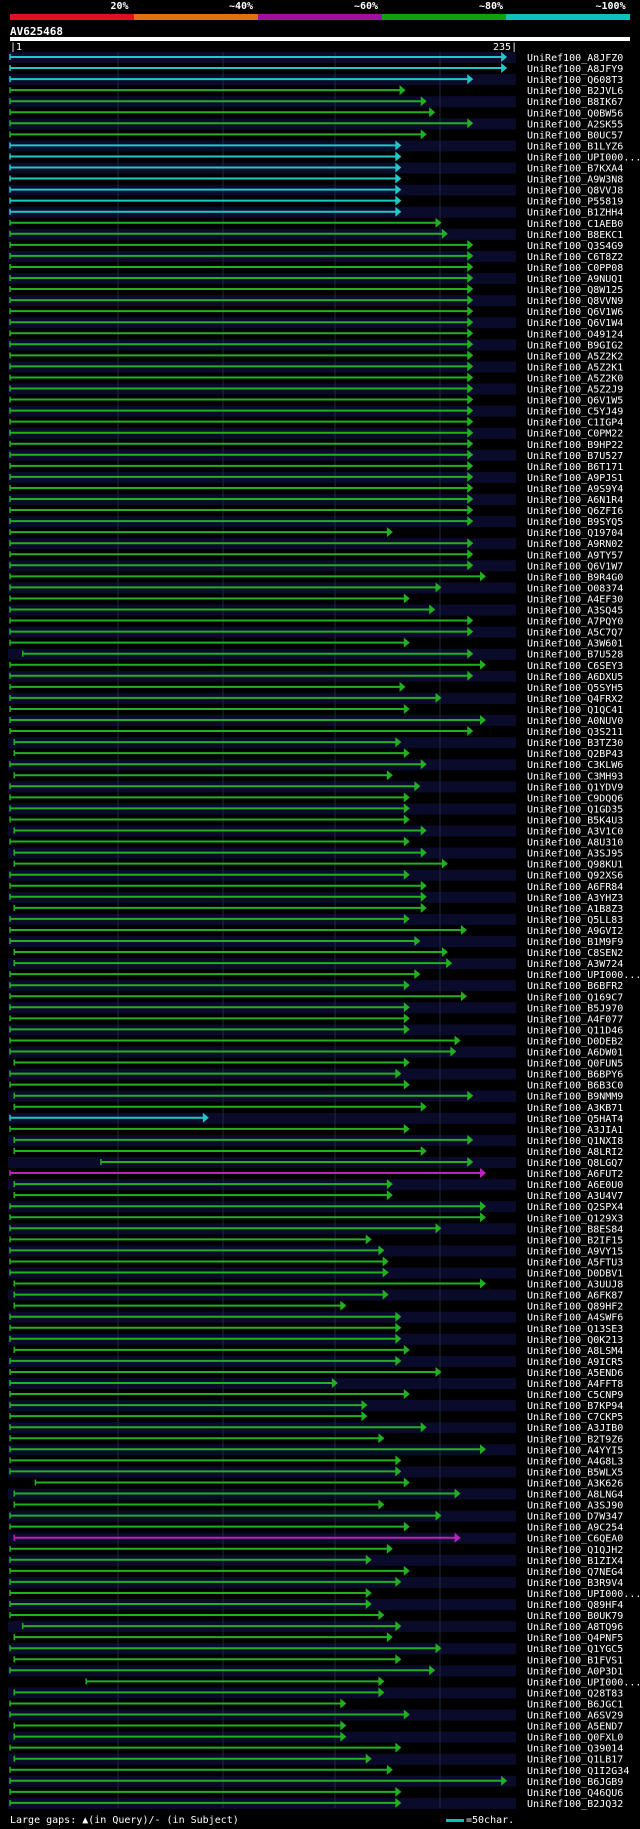 The width and height of the screenshot is (640, 1829). What do you see at coordinates (575, 1296) in the screenshot?
I see `hit-name: UniRef100_A6FK87` at bounding box center [575, 1296].